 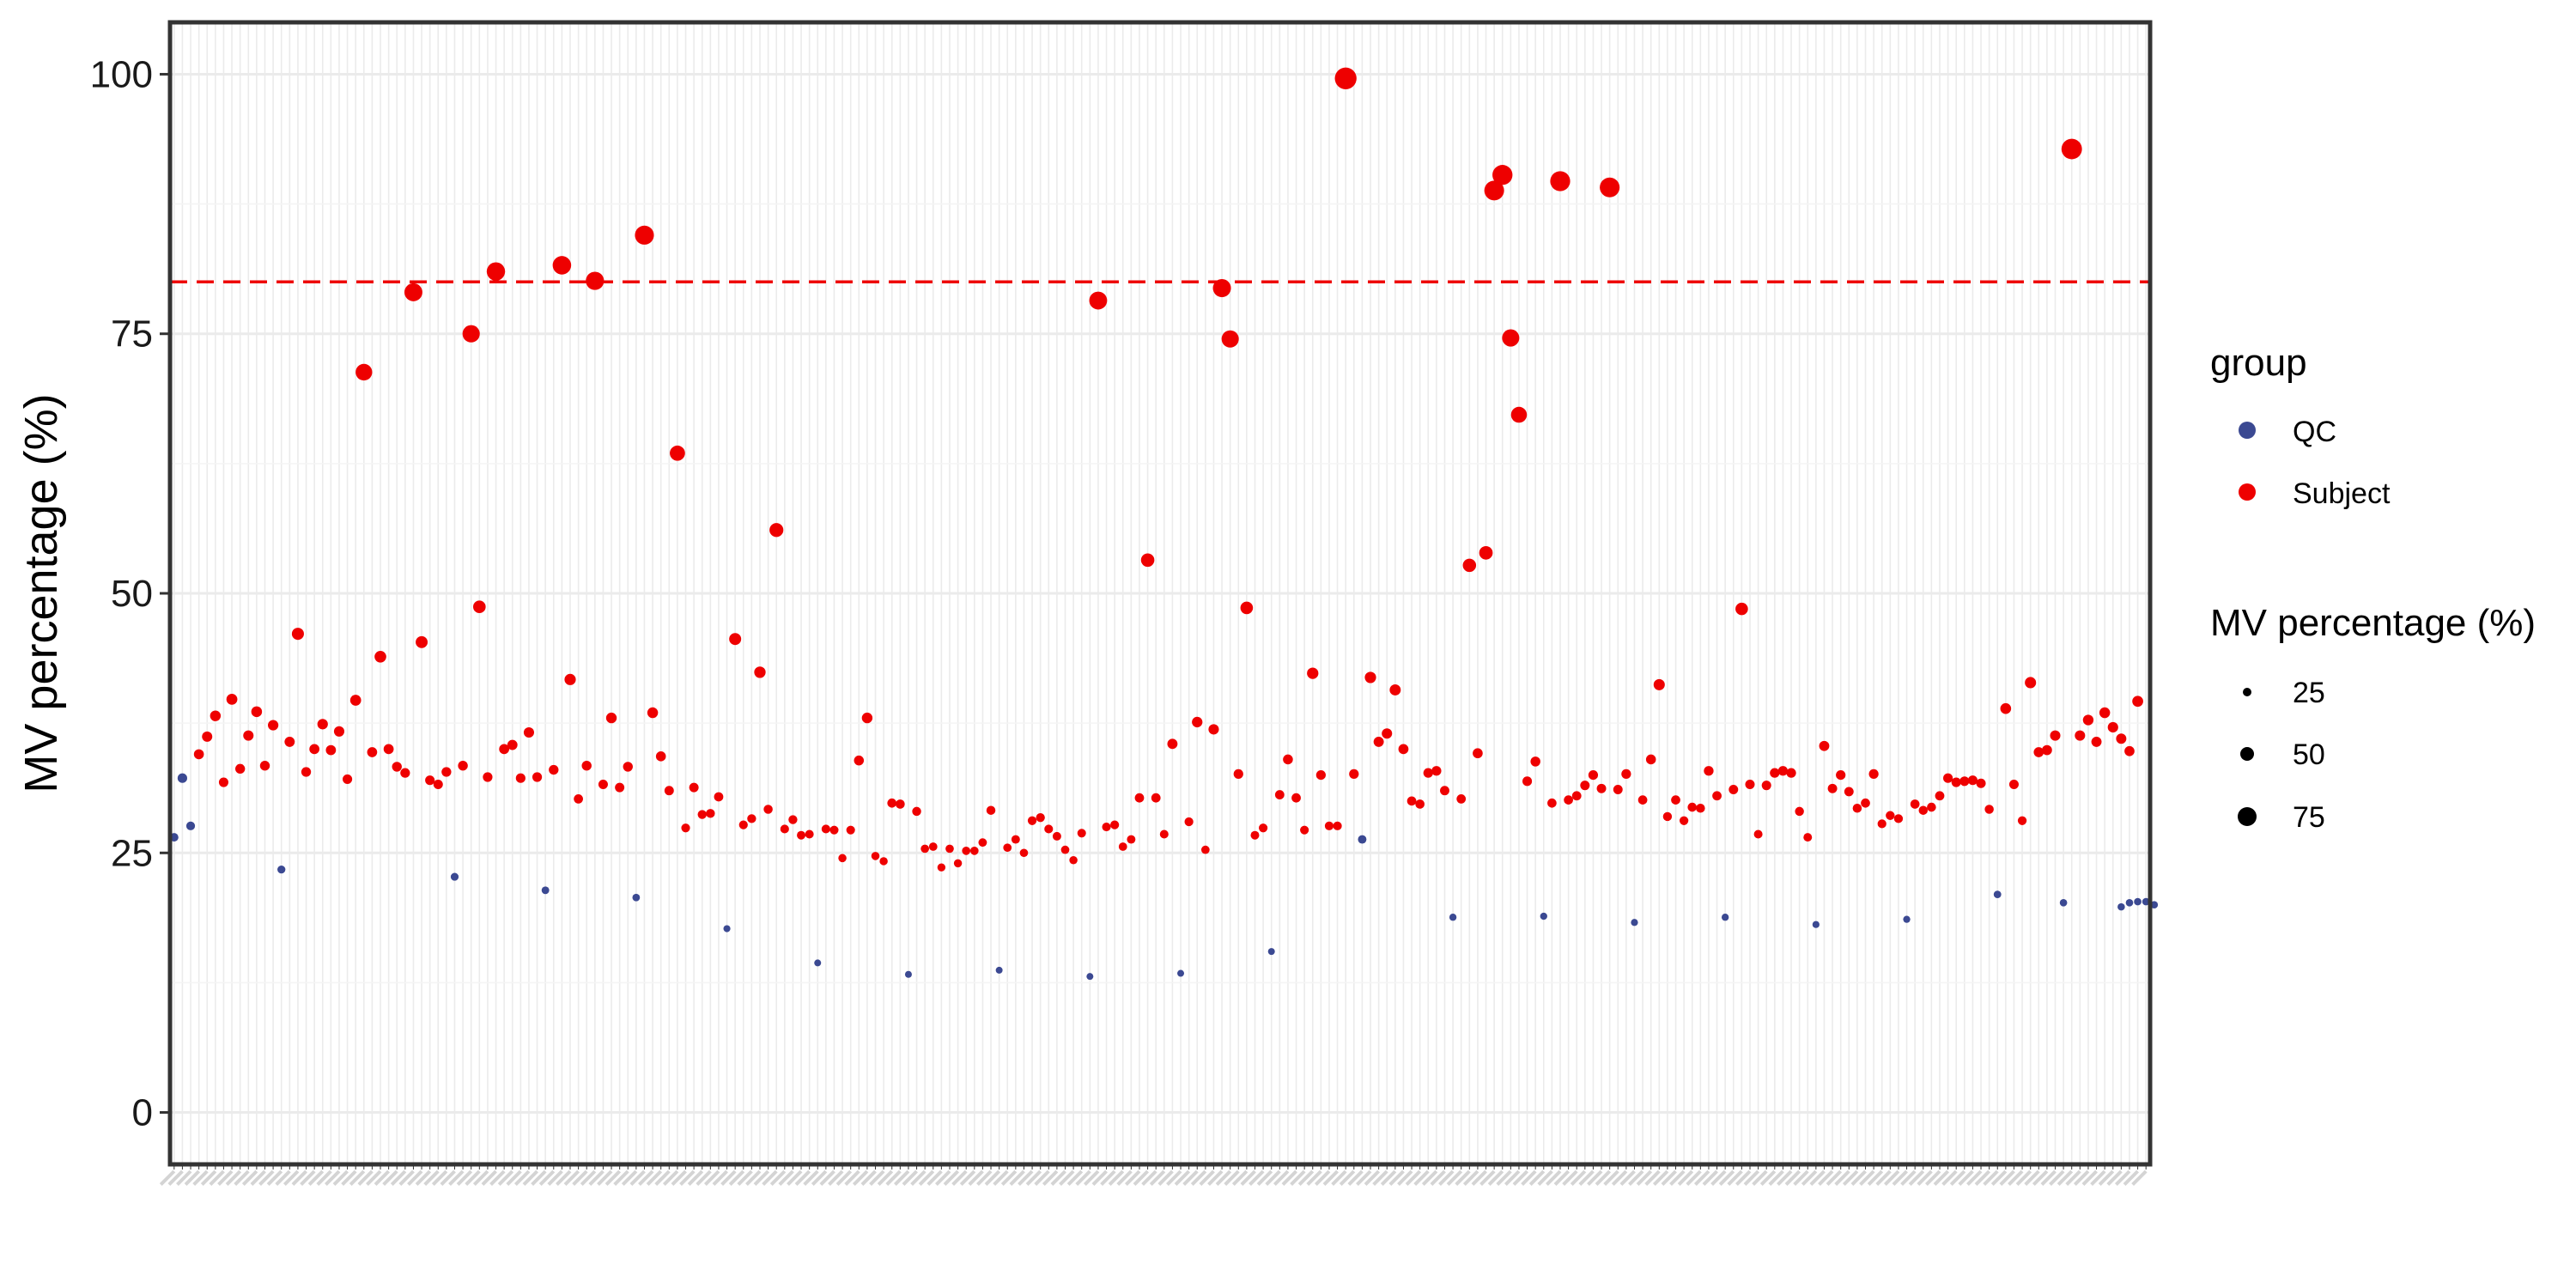 What do you see at coordinates (2247, 431) in the screenshot?
I see `legend-key-qc` at bounding box center [2247, 431].